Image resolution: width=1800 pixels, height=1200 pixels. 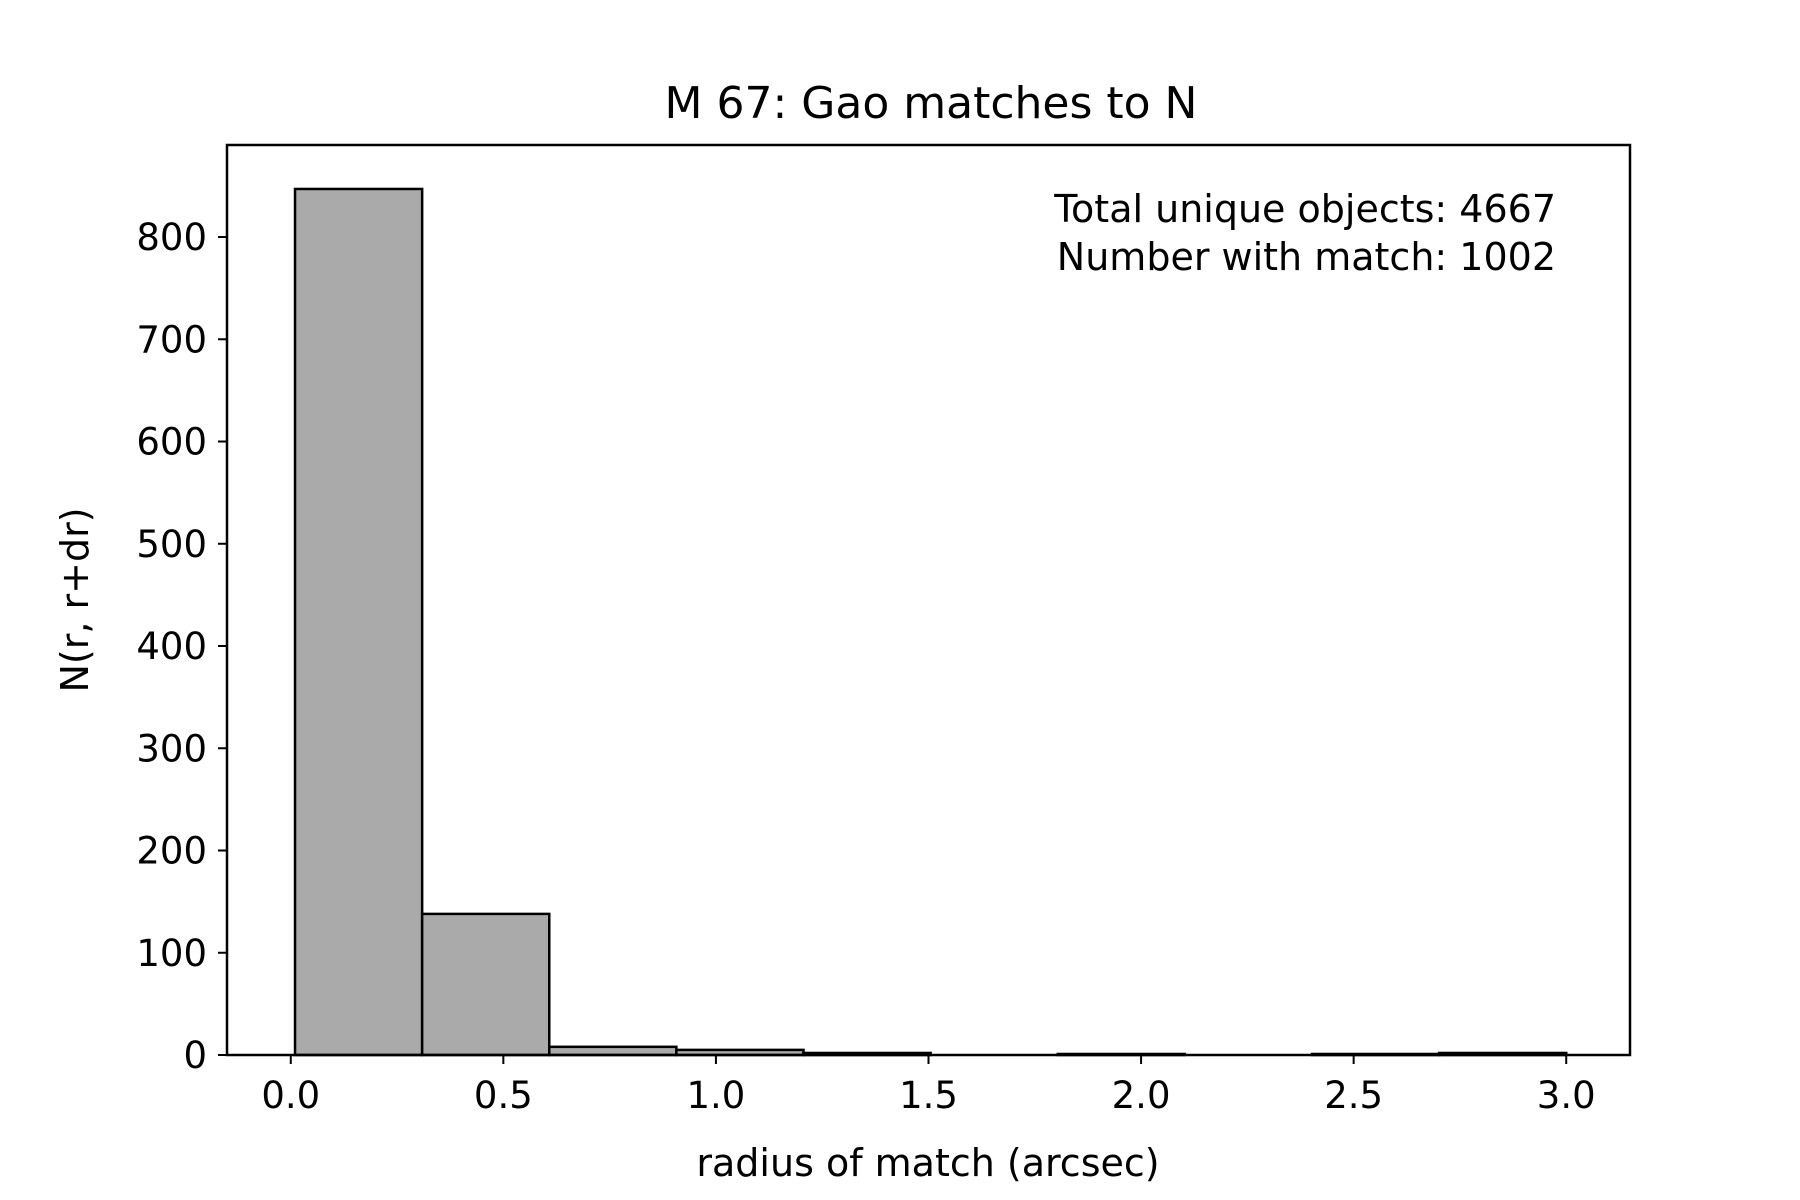 What do you see at coordinates (1306, 257) in the screenshot?
I see `annotation-number-matched: Number with match: 1002` at bounding box center [1306, 257].